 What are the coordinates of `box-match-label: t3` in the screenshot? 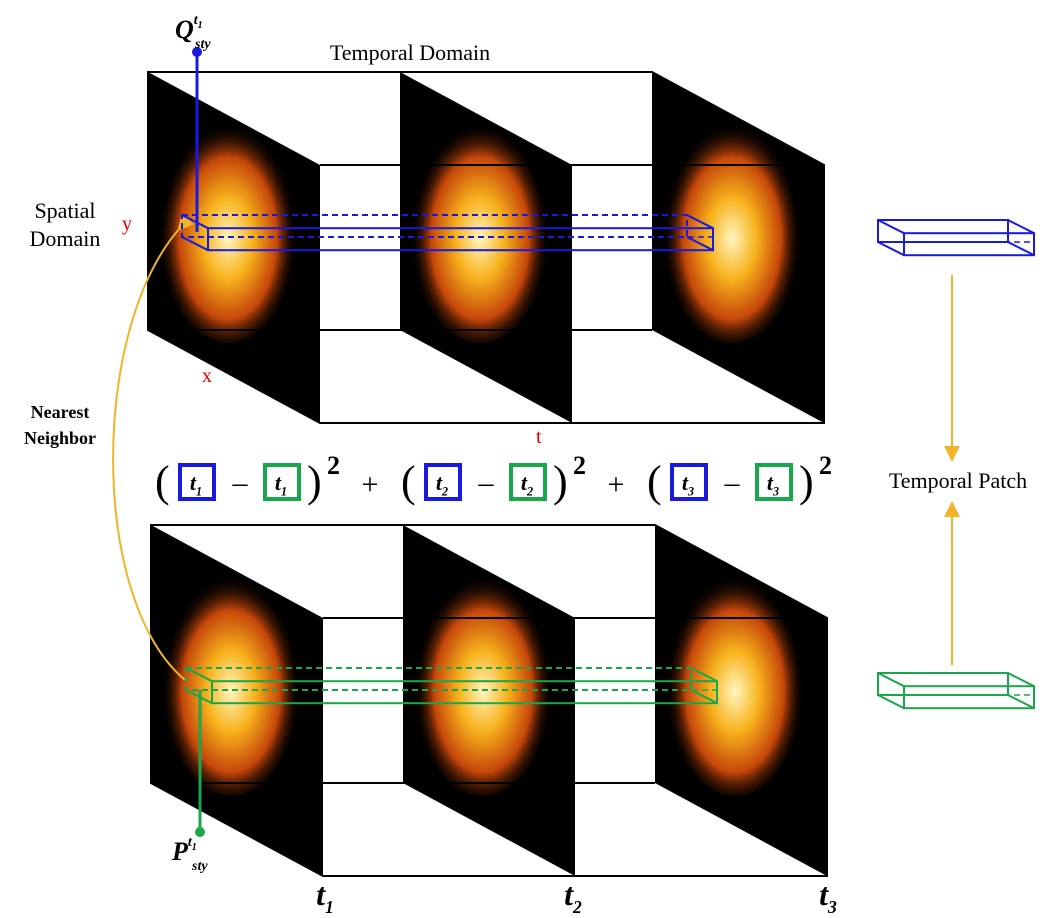 It's located at (773, 484).